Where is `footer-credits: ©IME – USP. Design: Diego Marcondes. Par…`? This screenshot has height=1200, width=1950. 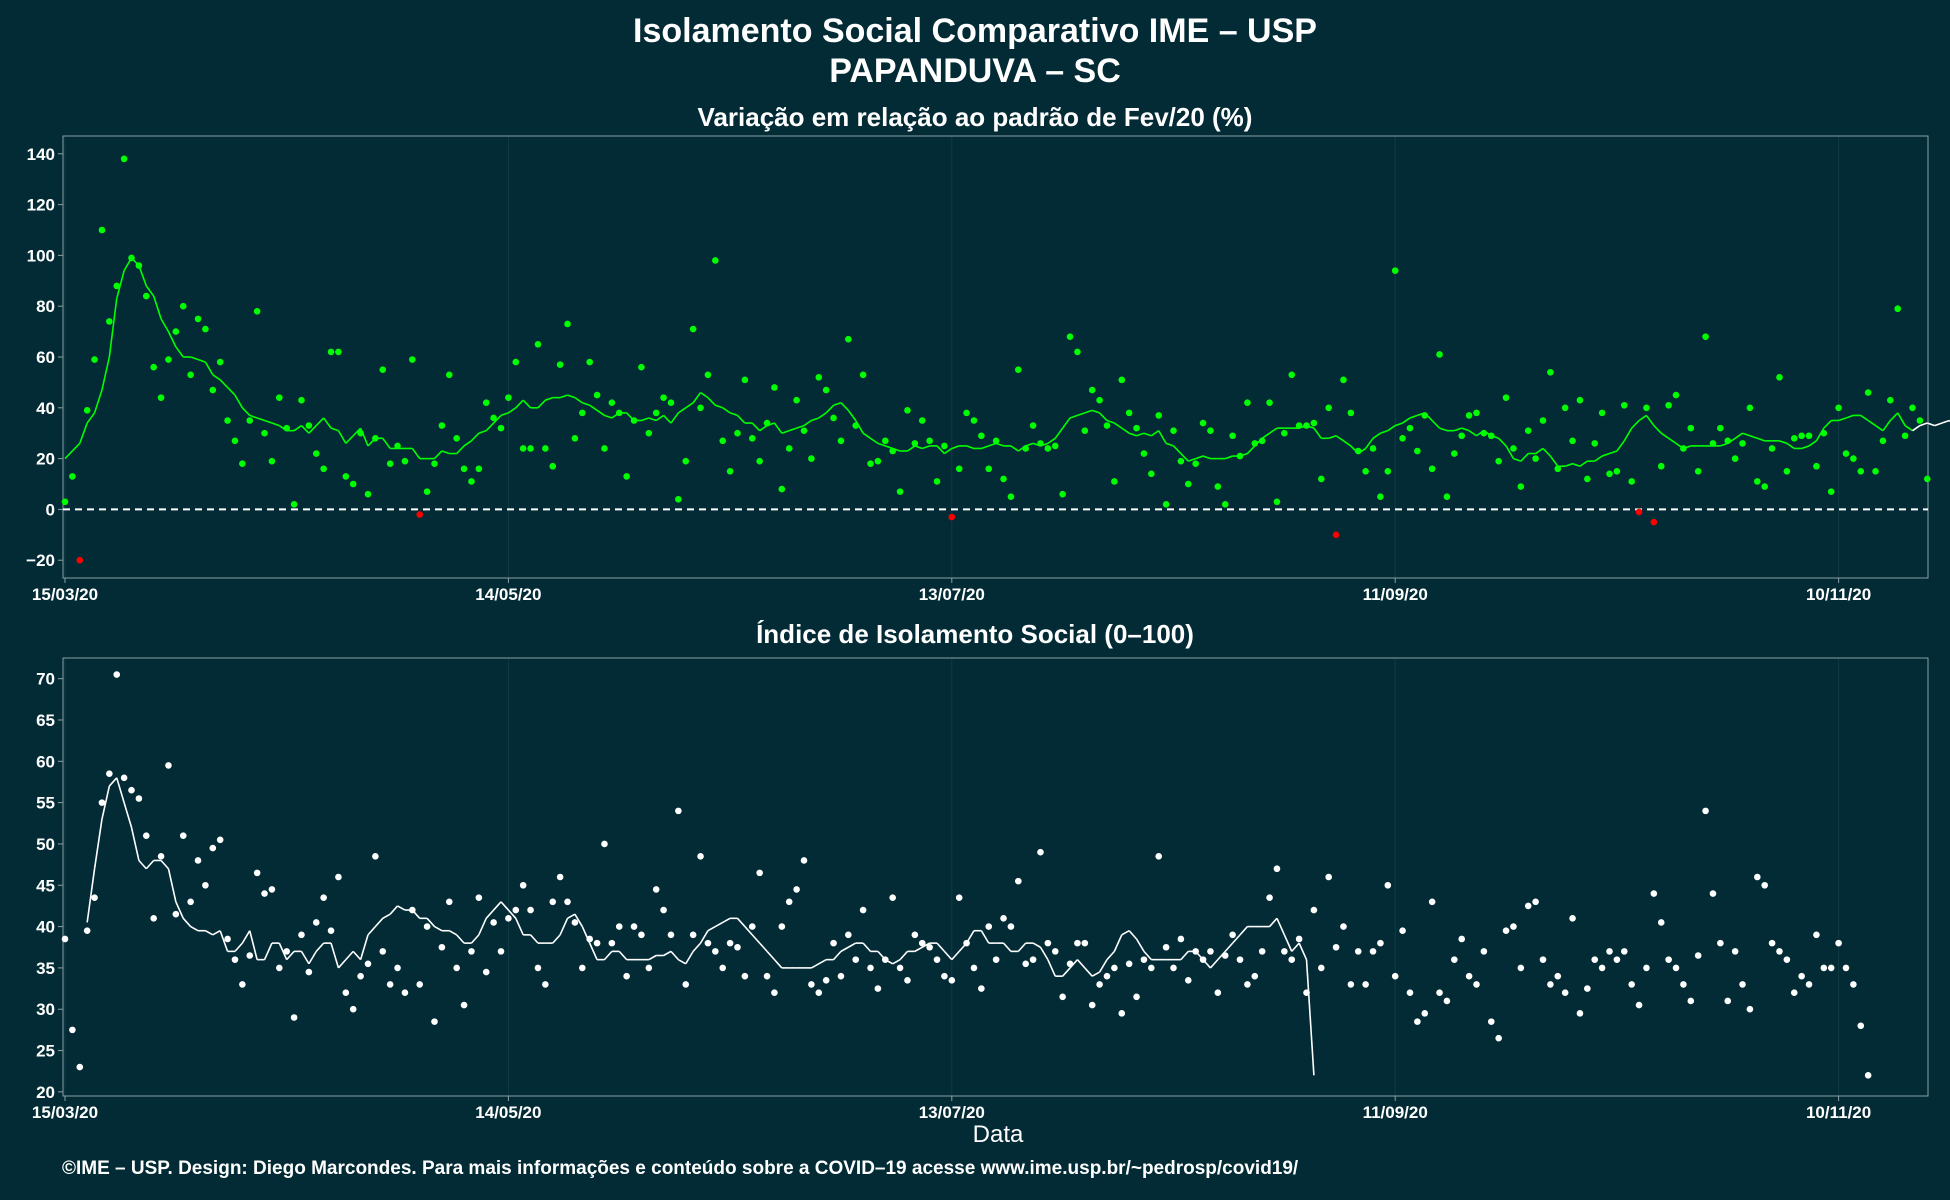 footer-credits: ©IME – USP. Design: Diego Marcondes. Par… is located at coordinates (680, 1168).